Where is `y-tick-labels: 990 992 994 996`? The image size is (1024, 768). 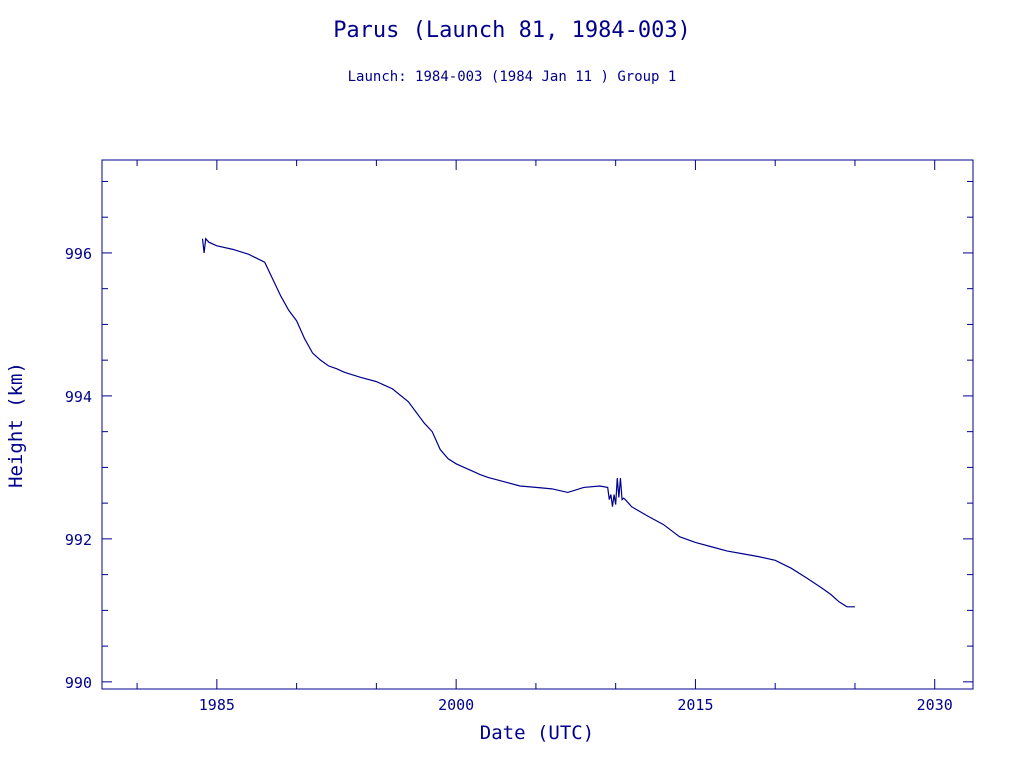
y-tick-labels: 990 992 994 996 is located at coordinates (78, 468).